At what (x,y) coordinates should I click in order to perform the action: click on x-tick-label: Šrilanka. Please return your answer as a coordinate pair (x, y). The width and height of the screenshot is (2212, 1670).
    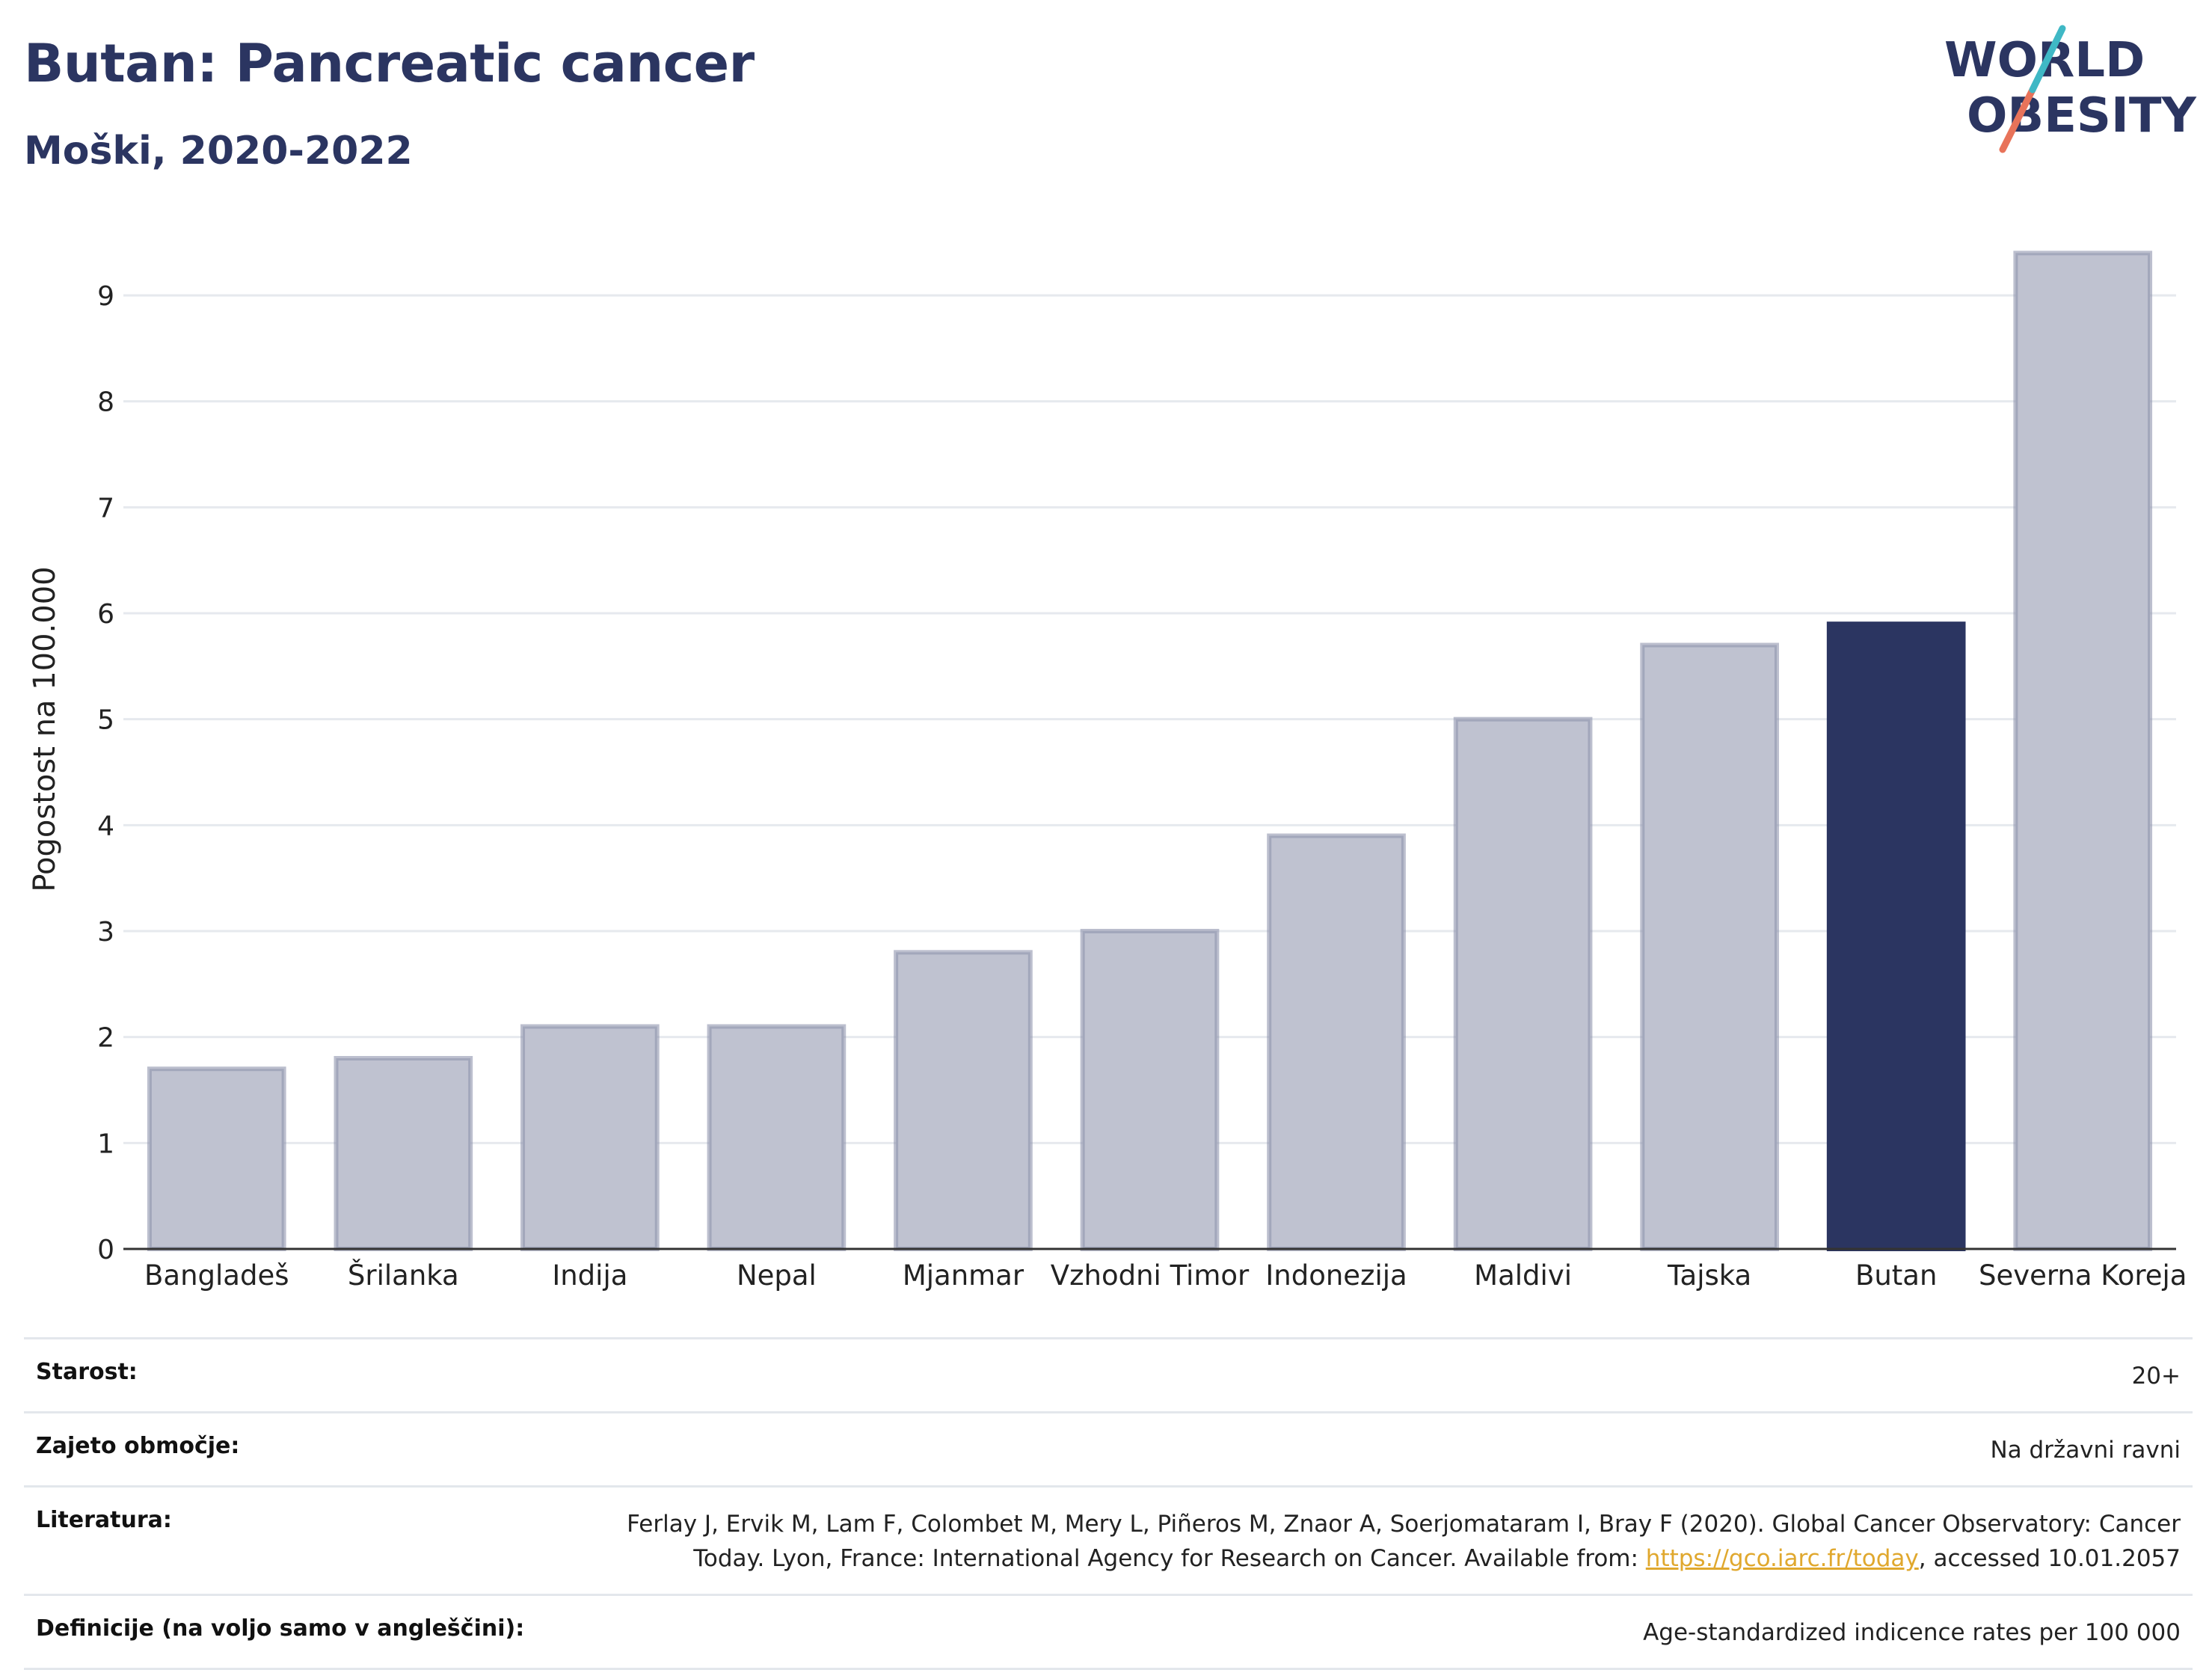
    Looking at the image, I should click on (403, 1275).